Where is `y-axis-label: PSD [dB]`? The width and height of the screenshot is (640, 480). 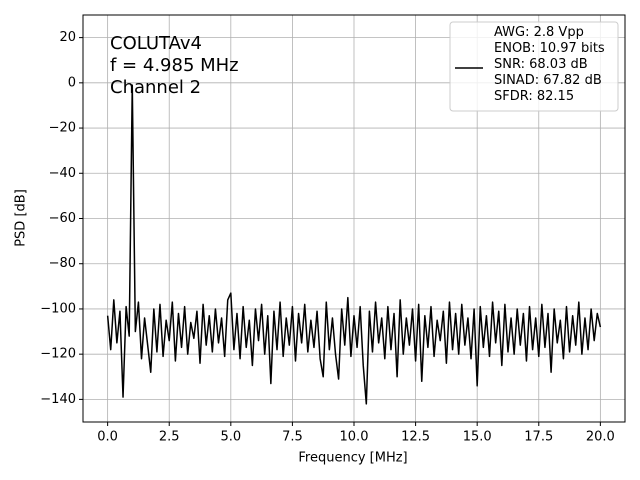 y-axis-label: PSD [dB] is located at coordinates (21, 218).